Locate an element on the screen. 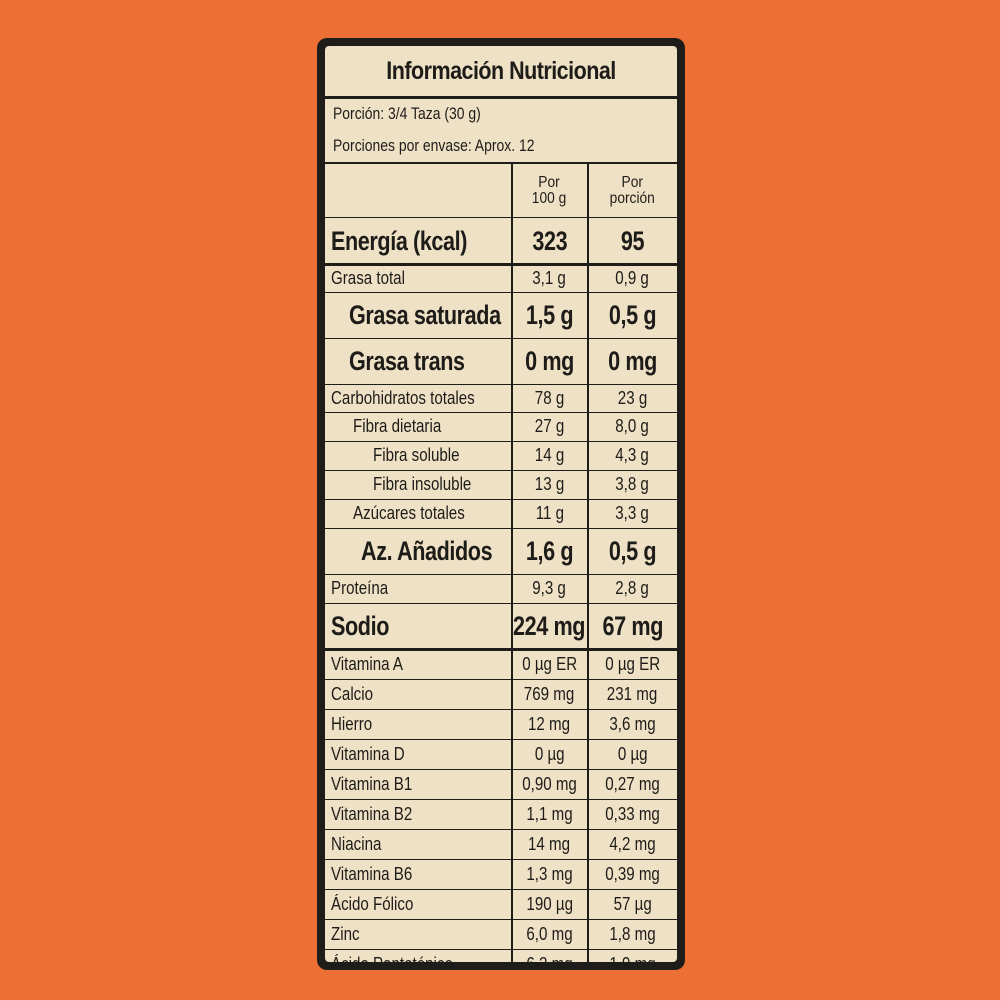  value-per-portion-zinc-text: 1,8 mg is located at coordinates (632, 933).